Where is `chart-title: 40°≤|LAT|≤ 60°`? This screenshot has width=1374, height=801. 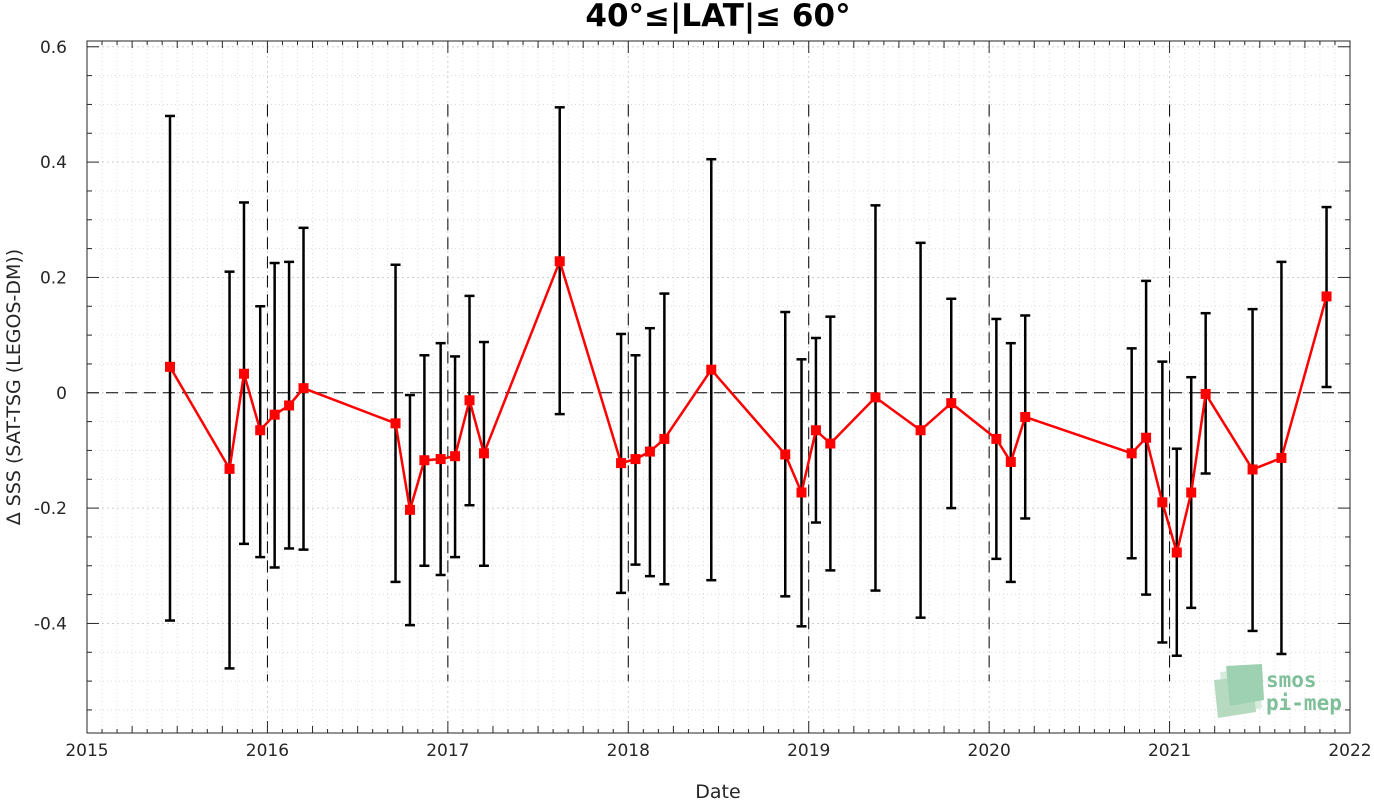
chart-title: 40°≤|LAT|≤ 60° is located at coordinates (717, 17).